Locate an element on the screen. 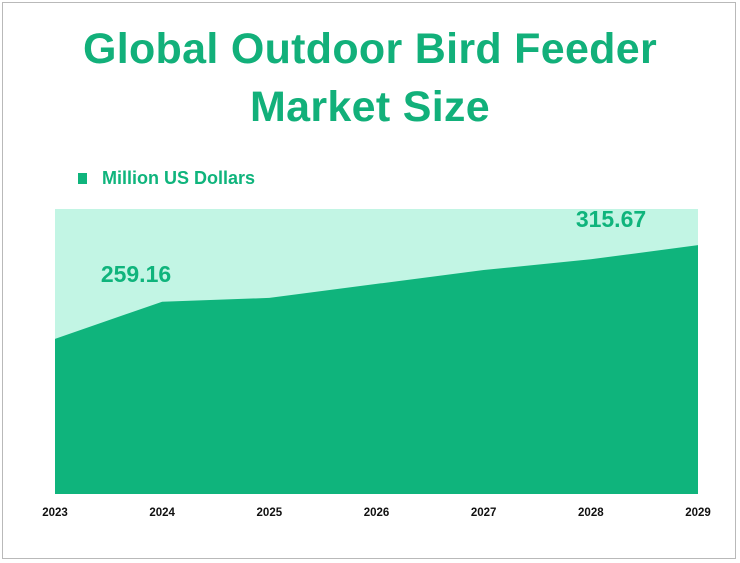 Image resolution: width=740 pixels, height=563 pixels. x-tick-label-2029: 2029 is located at coordinates (698, 513).